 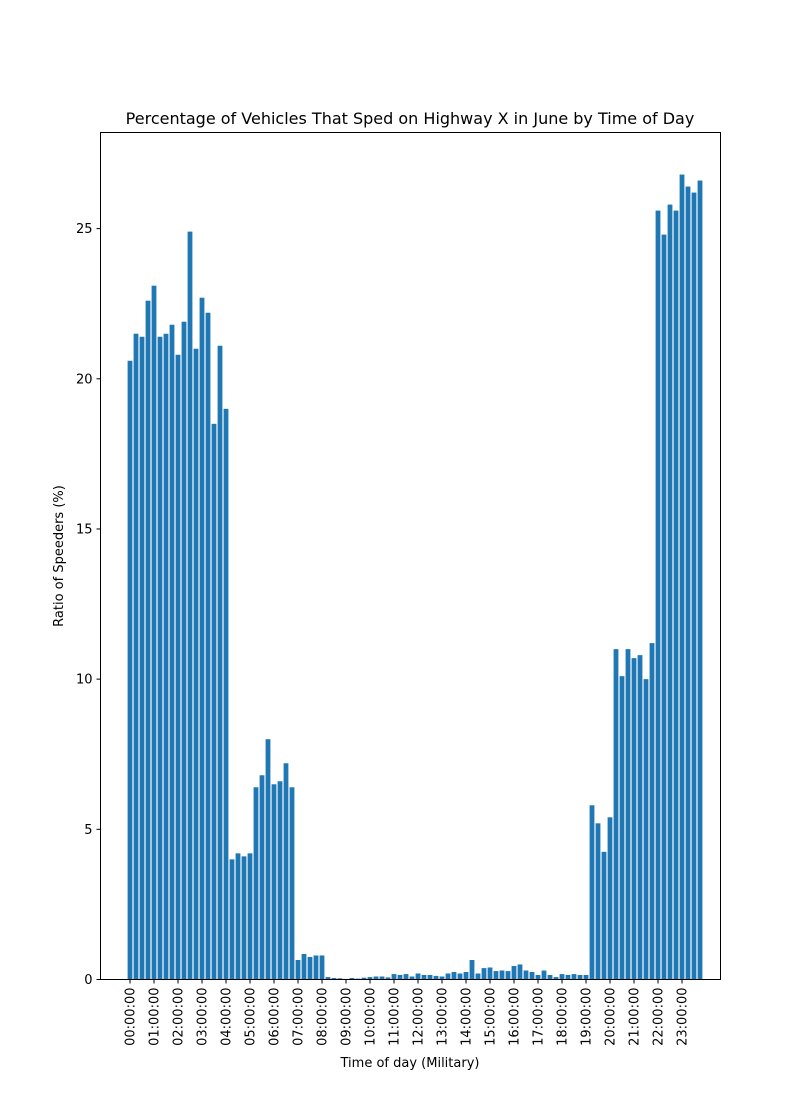 What do you see at coordinates (515, 1017) in the screenshot?
I see `x-tick-label: 16:00:00` at bounding box center [515, 1017].